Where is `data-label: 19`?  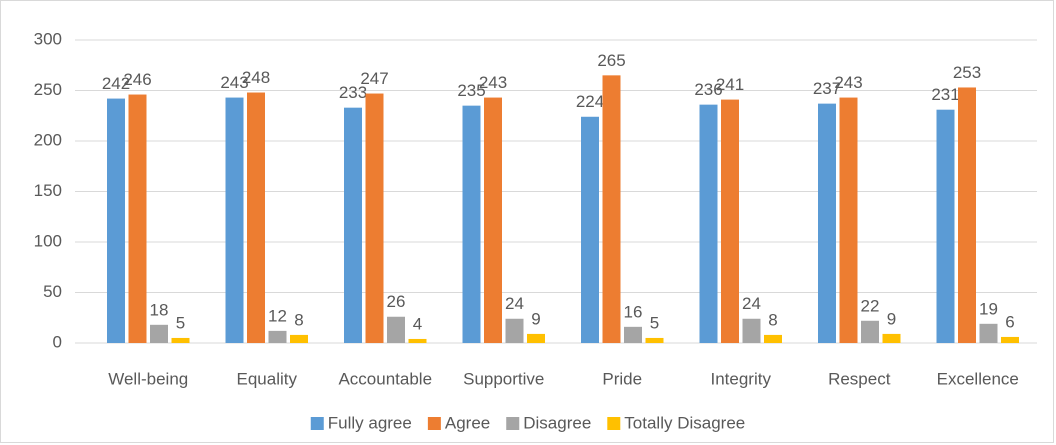 data-label: 19 is located at coordinates (988, 308).